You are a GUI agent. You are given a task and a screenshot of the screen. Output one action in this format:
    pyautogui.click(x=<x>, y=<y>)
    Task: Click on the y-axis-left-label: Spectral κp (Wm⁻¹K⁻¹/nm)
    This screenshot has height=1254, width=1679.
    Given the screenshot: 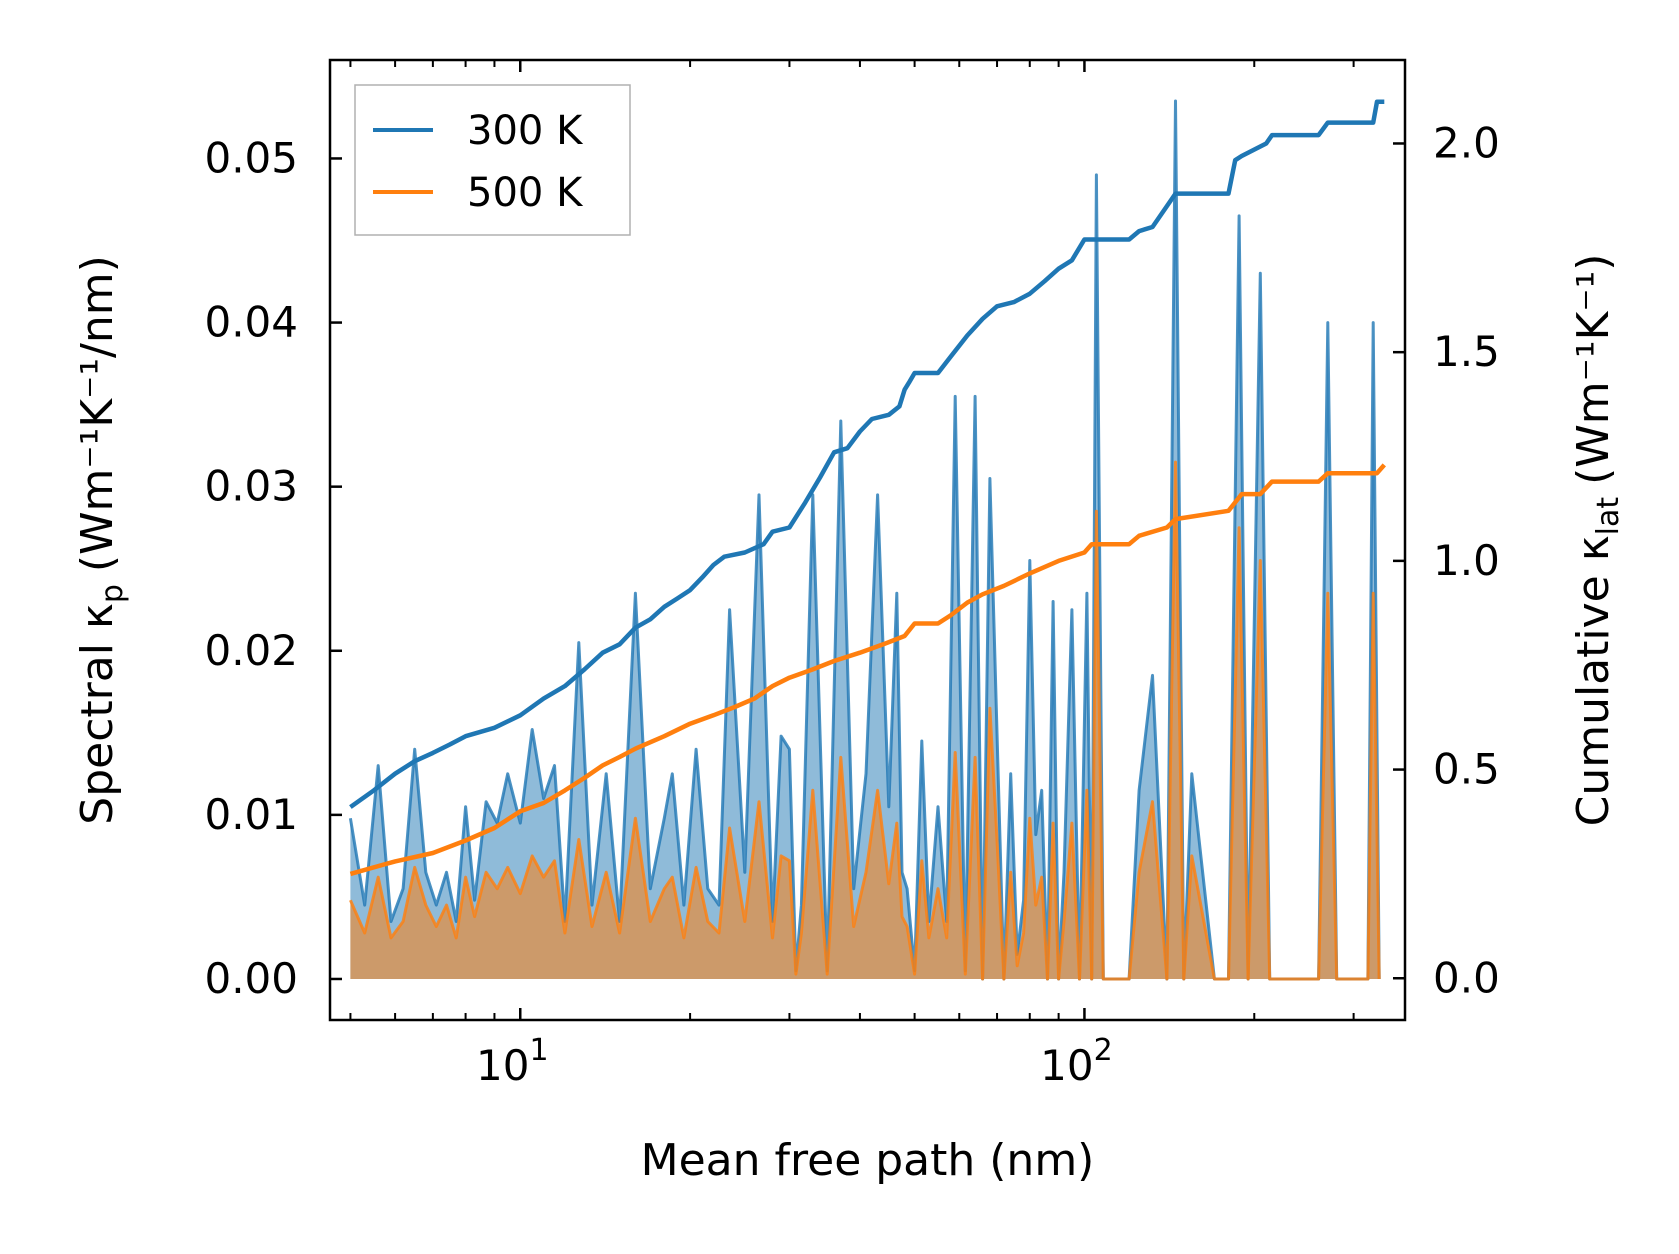 What is the action you would take?
    pyautogui.click(x=101, y=539)
    